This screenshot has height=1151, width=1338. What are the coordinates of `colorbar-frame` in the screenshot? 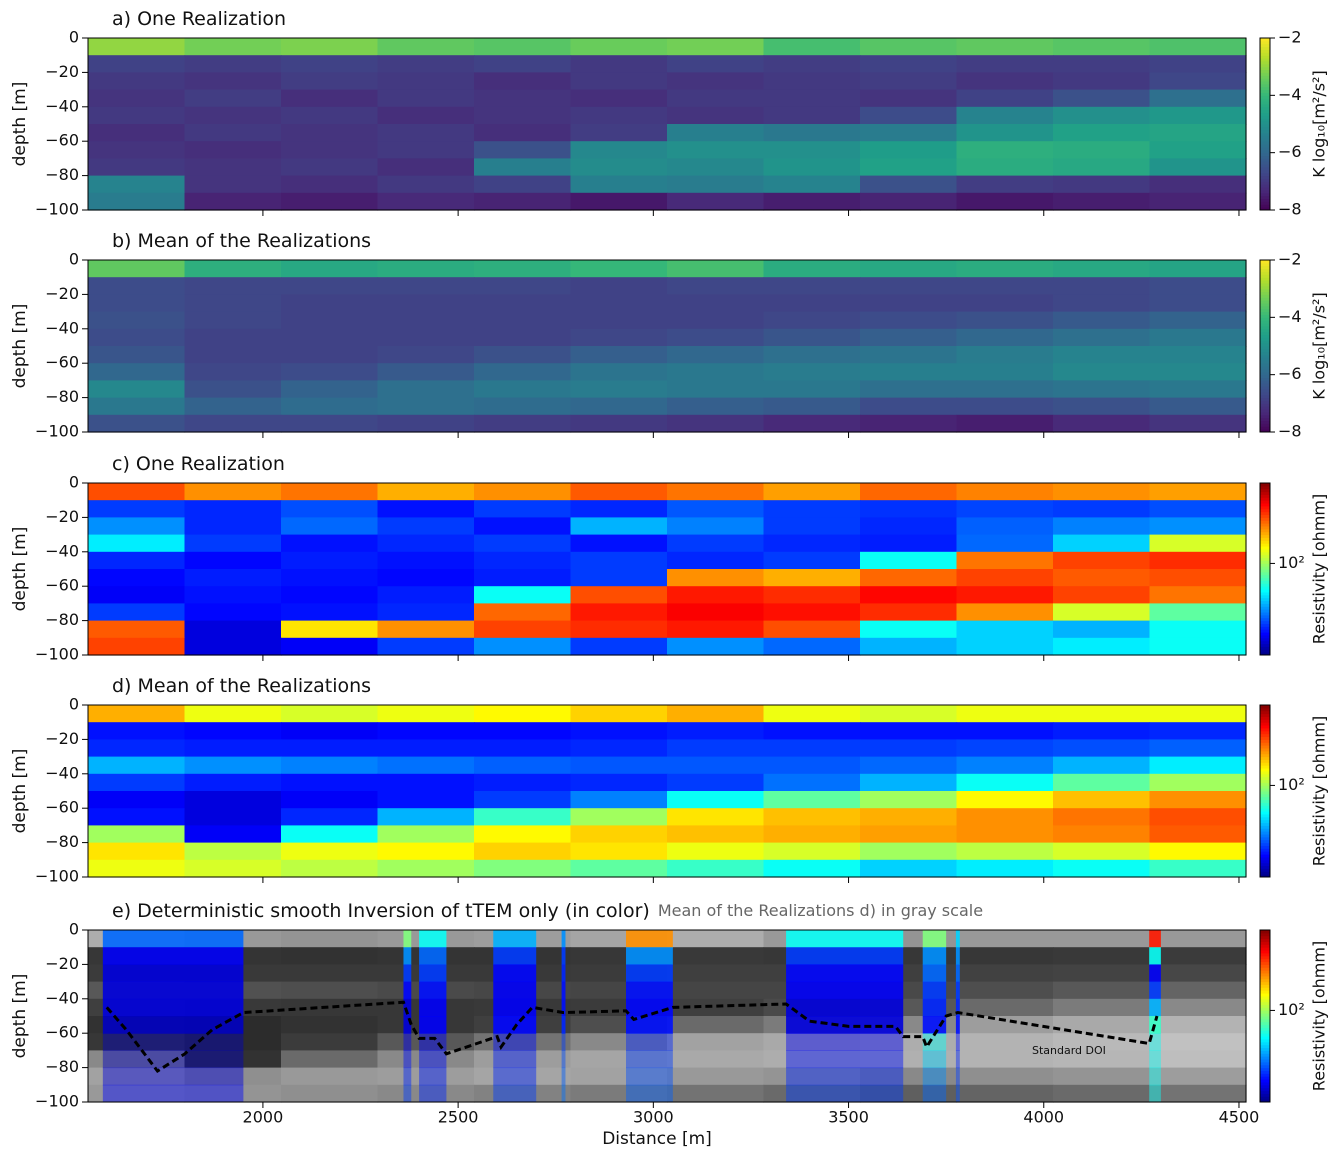 It's located at (1265, 1016).